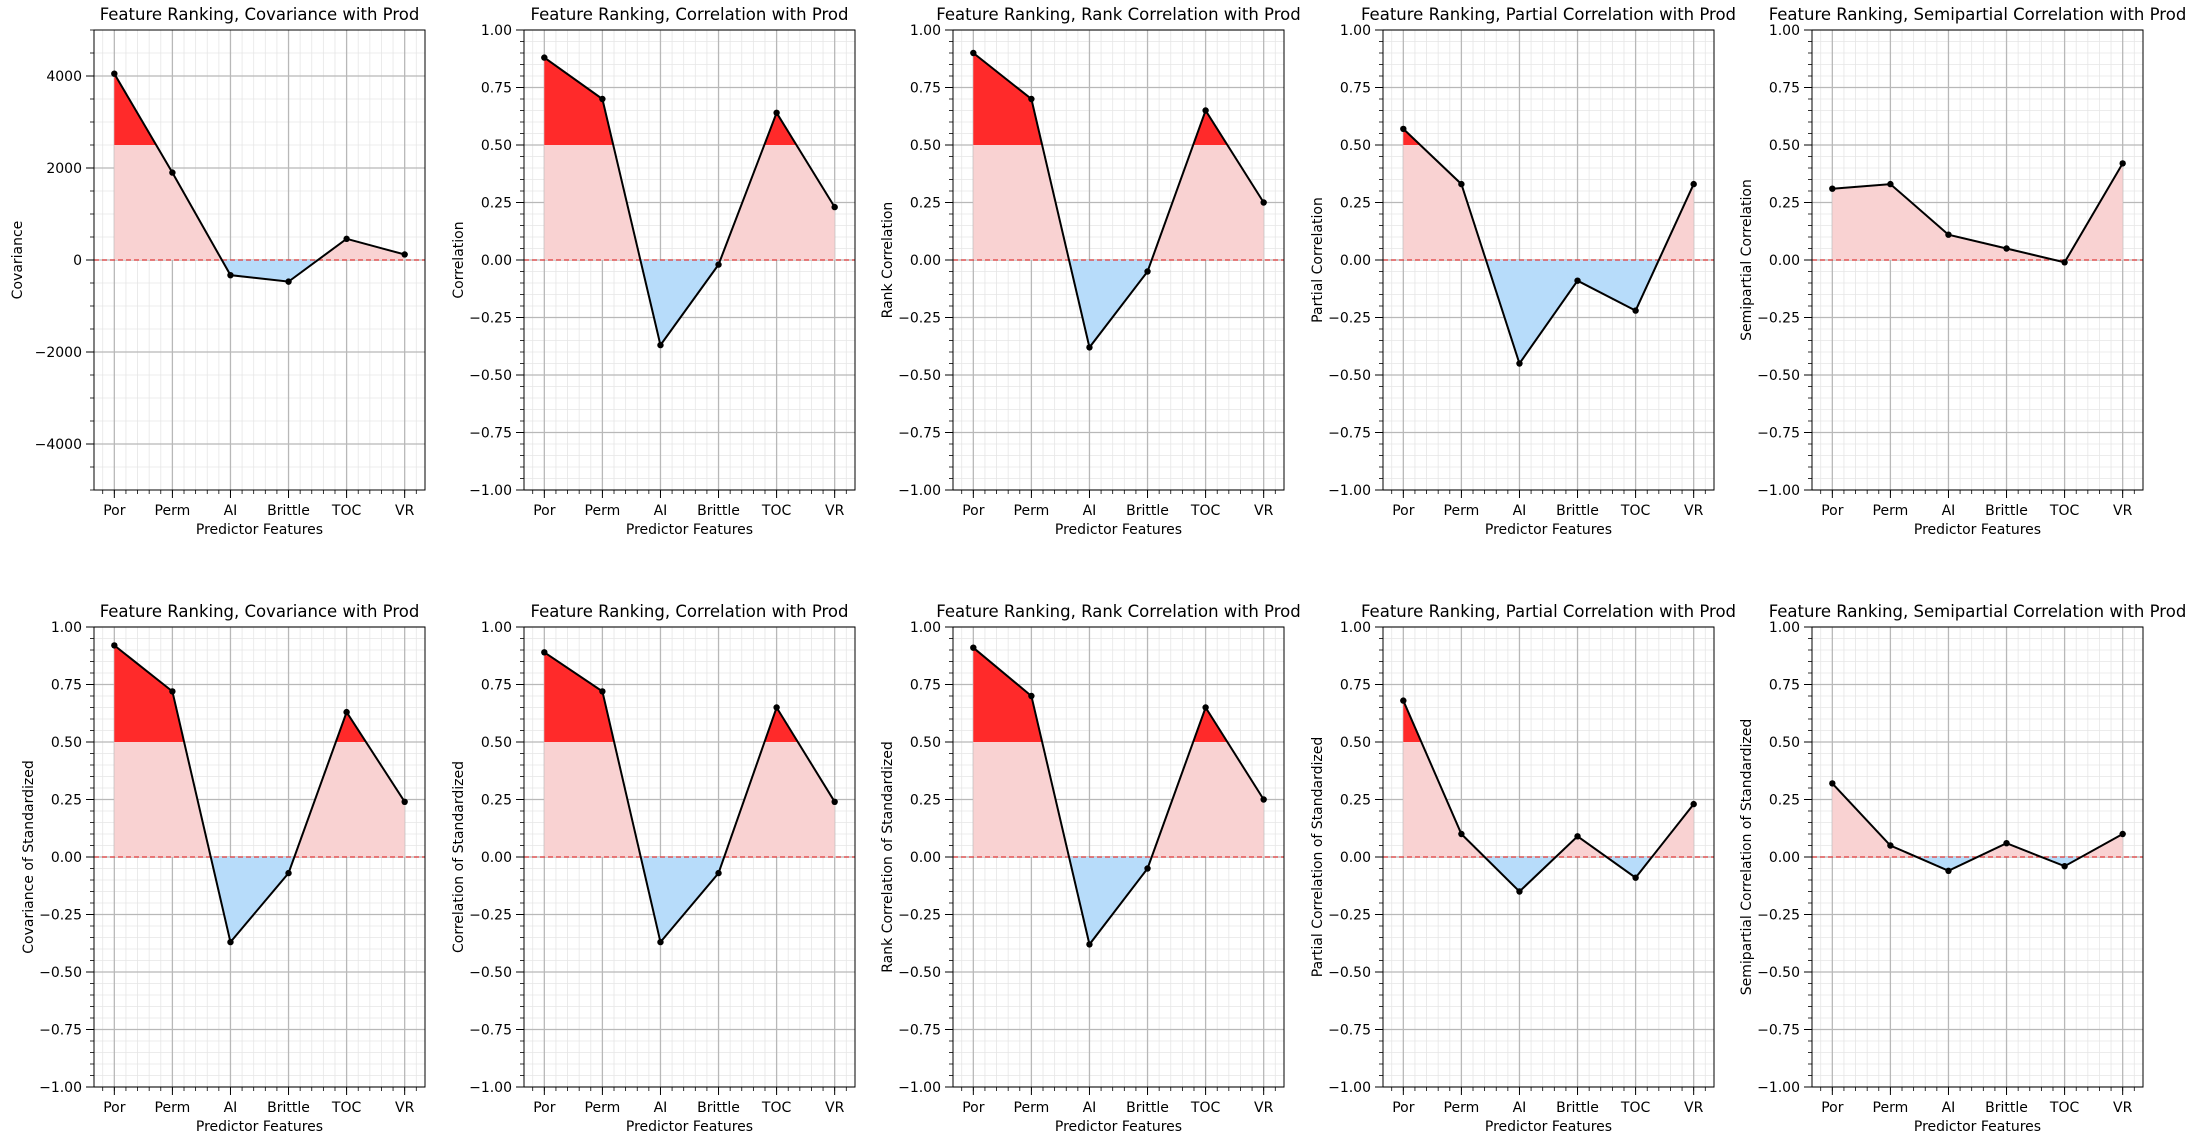  What do you see at coordinates (1520, 511) in the screenshot?
I see `x-tick-label: AI` at bounding box center [1520, 511].